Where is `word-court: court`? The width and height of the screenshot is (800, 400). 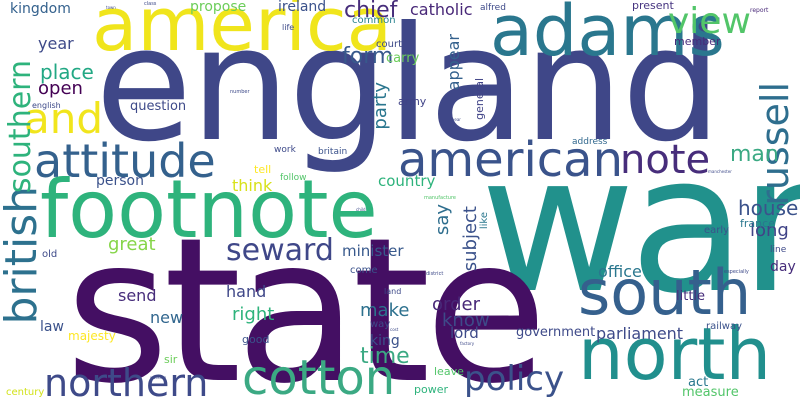 word-court: court is located at coordinates (389, 44).